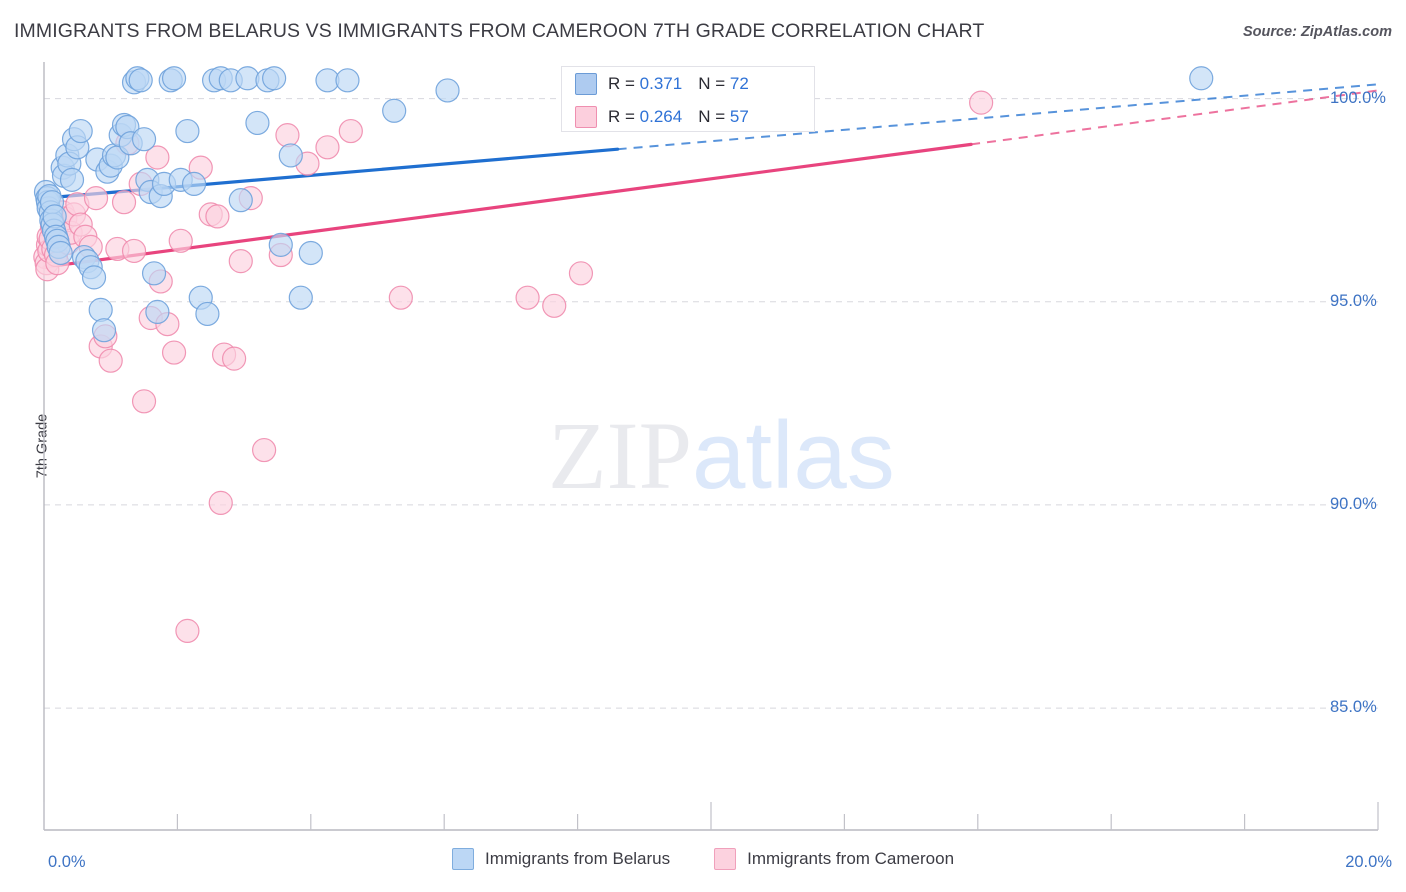 This screenshot has width=1406, height=892. What do you see at coordinates (739, 83) in the screenshot?
I see `n-value-belarus: 72` at bounding box center [739, 83].